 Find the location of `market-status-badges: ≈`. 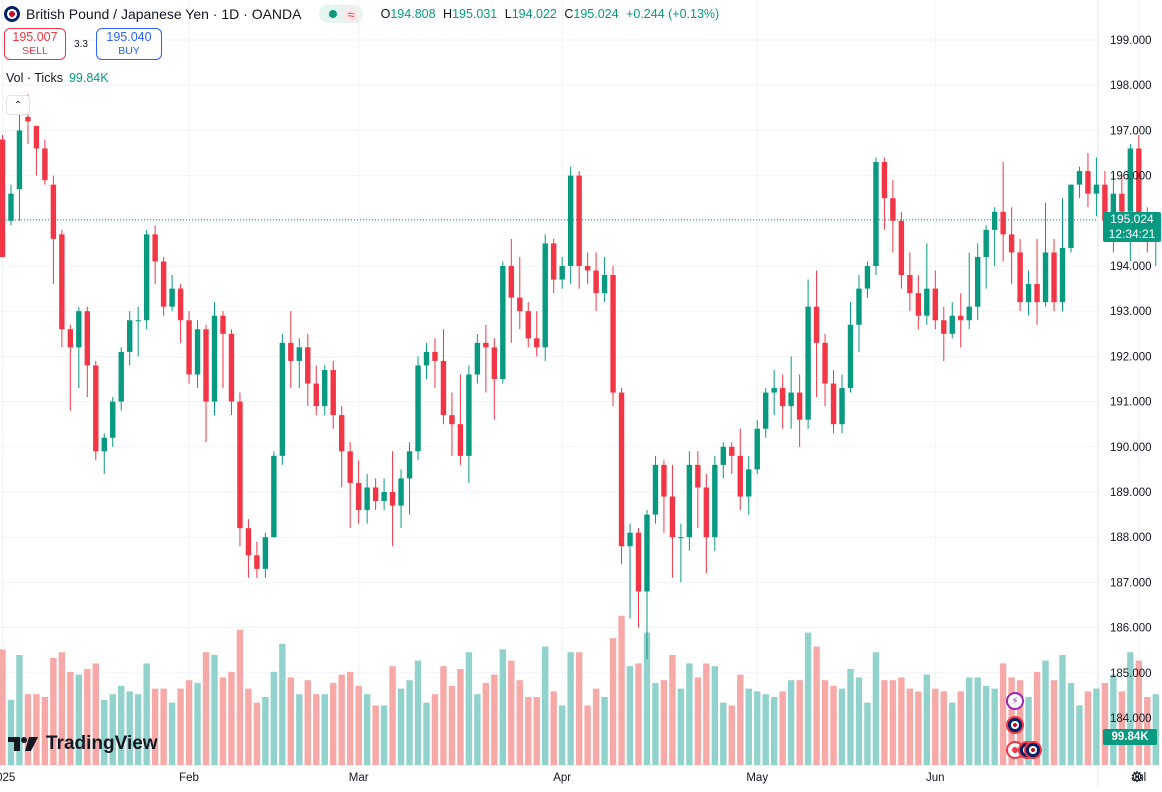

market-status-badges: ≈ is located at coordinates (341, 14).